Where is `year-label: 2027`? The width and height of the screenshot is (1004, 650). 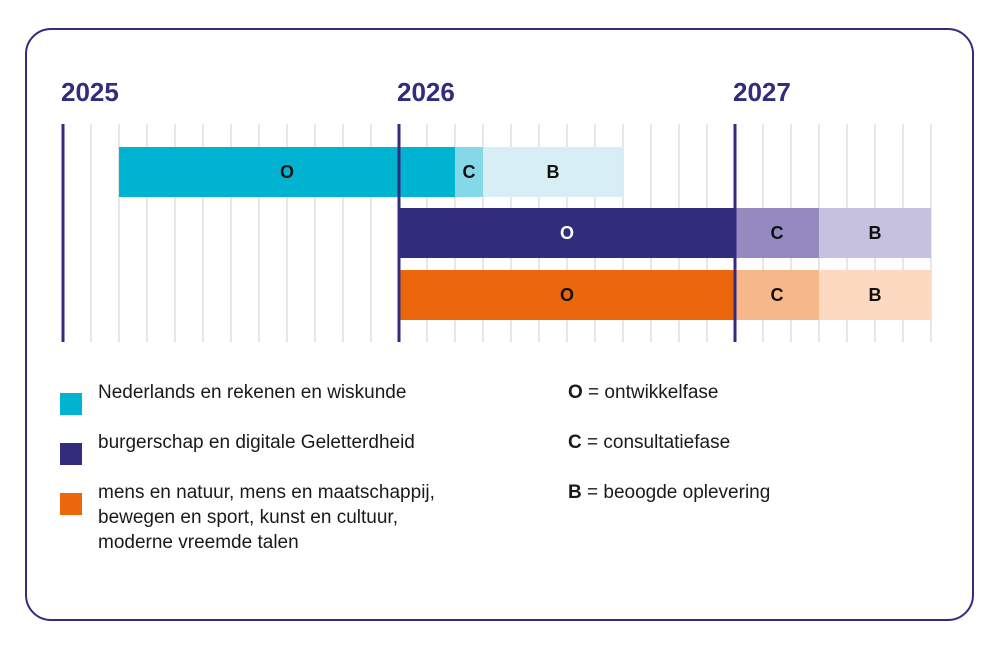
year-label: 2027 is located at coordinates (762, 92).